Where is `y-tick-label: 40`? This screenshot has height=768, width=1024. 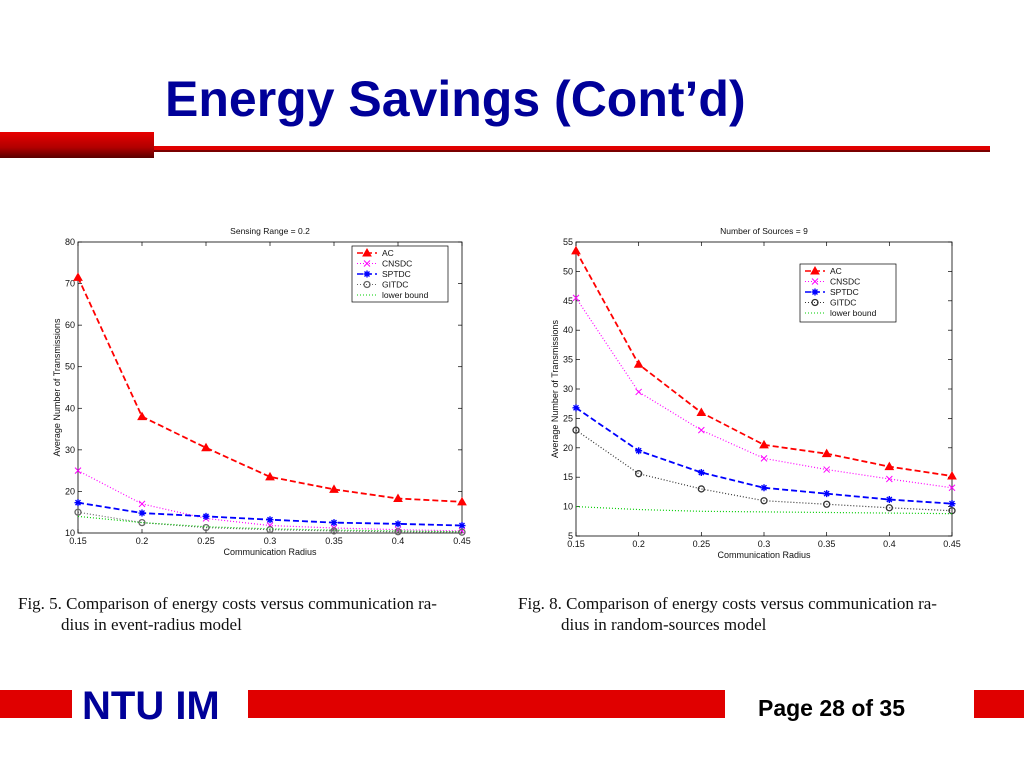 y-tick-label: 40 is located at coordinates (70, 408).